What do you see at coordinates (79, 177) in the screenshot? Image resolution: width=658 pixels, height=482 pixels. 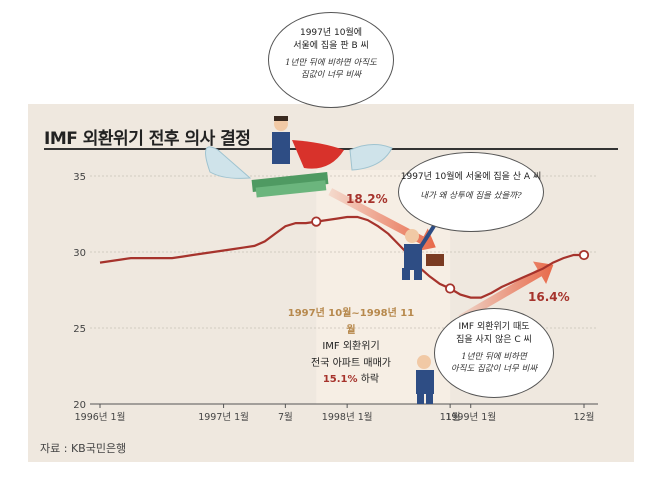 I see `y-tick-label: 35` at bounding box center [79, 177].